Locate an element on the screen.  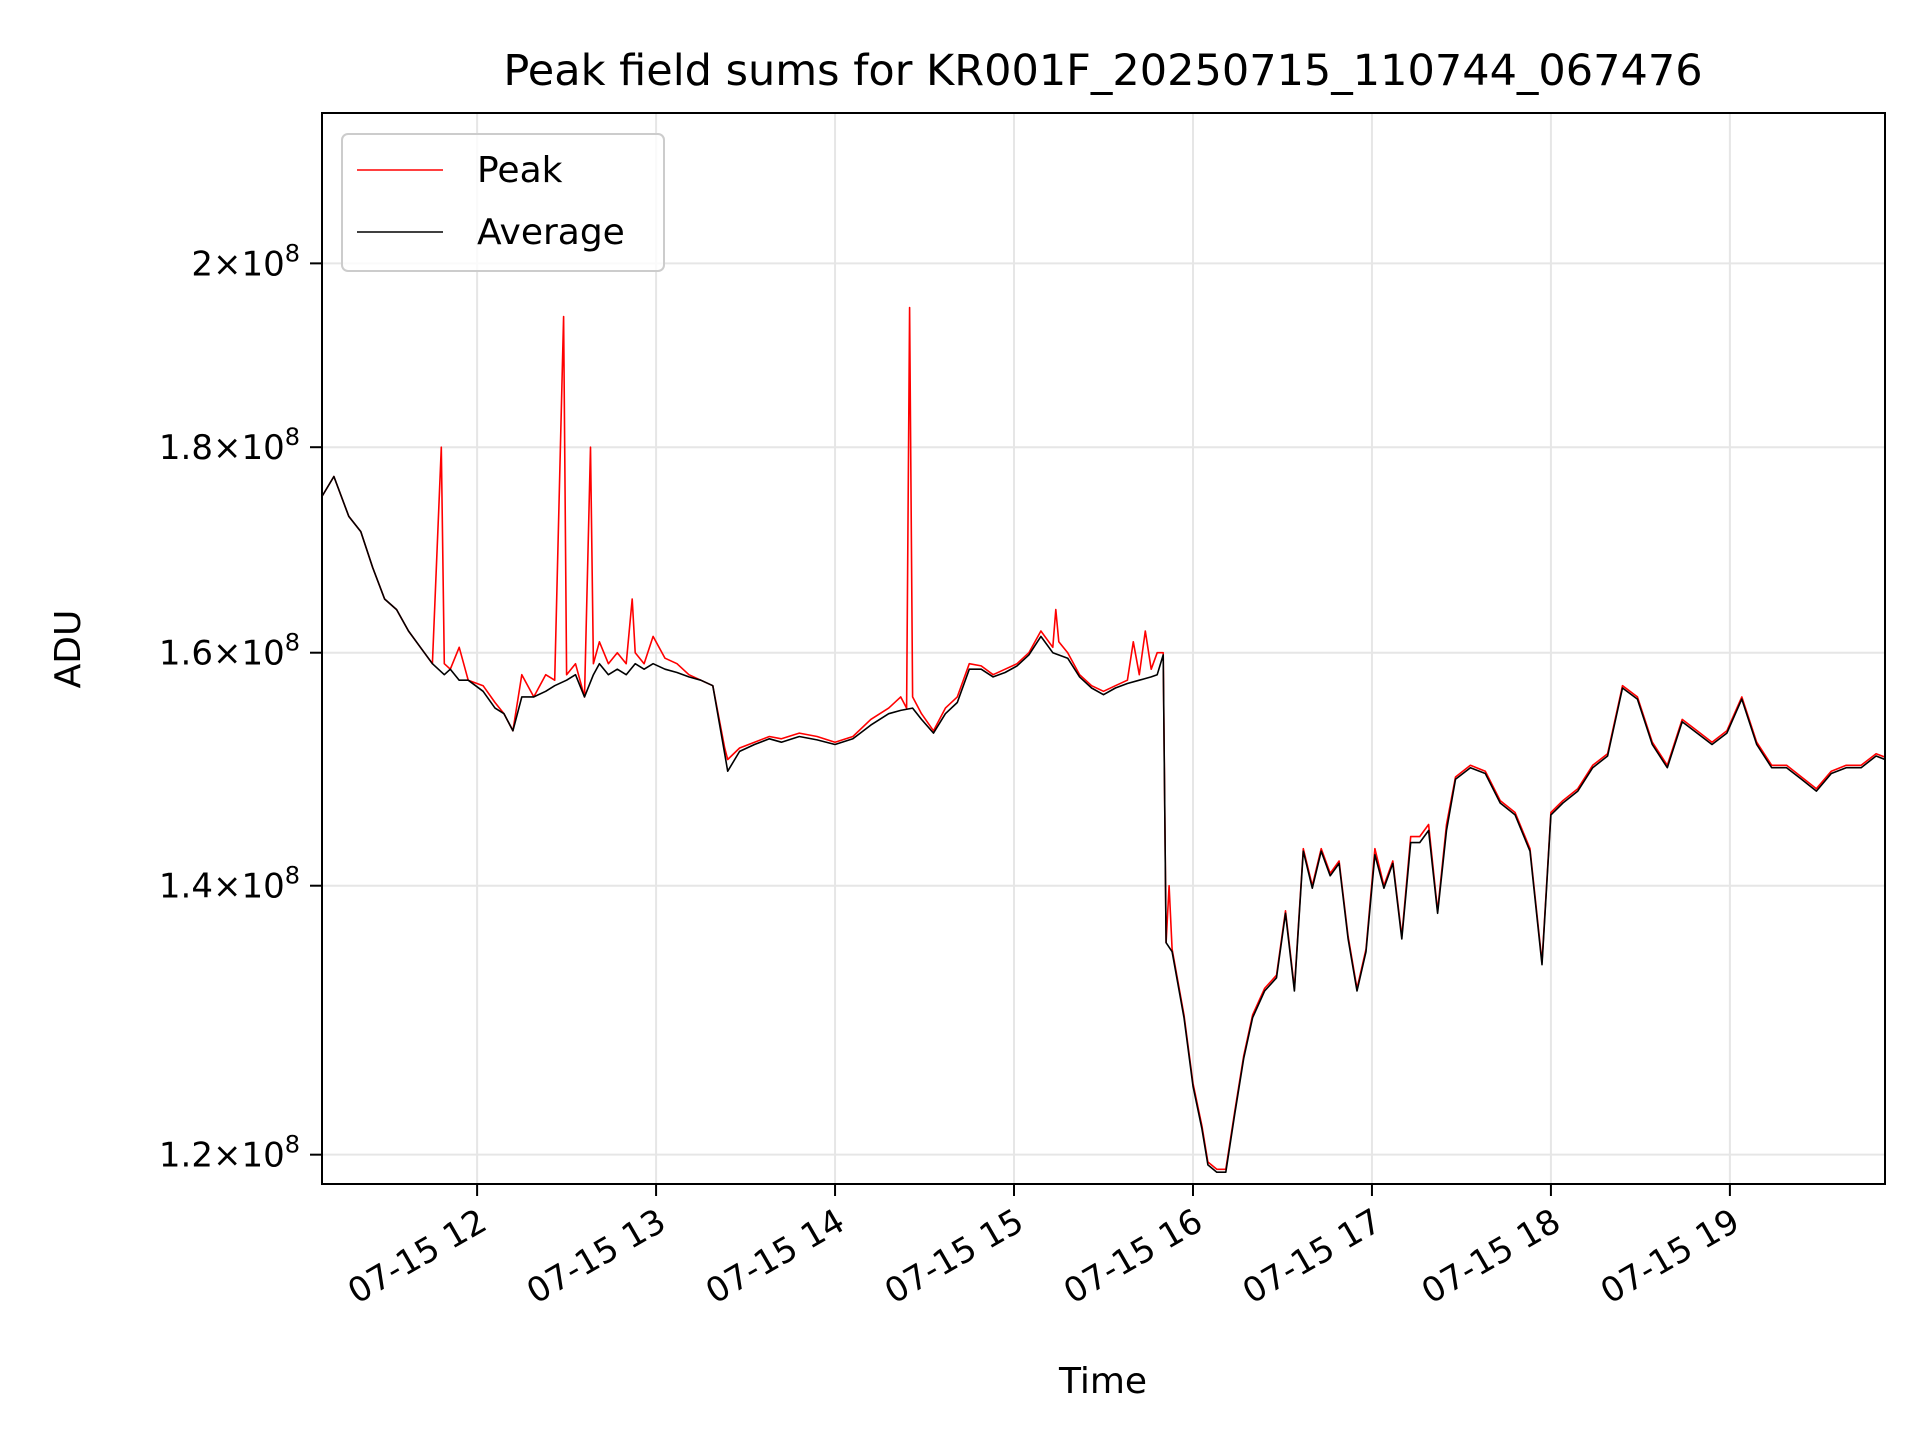
legend-box is located at coordinates (503, 202).